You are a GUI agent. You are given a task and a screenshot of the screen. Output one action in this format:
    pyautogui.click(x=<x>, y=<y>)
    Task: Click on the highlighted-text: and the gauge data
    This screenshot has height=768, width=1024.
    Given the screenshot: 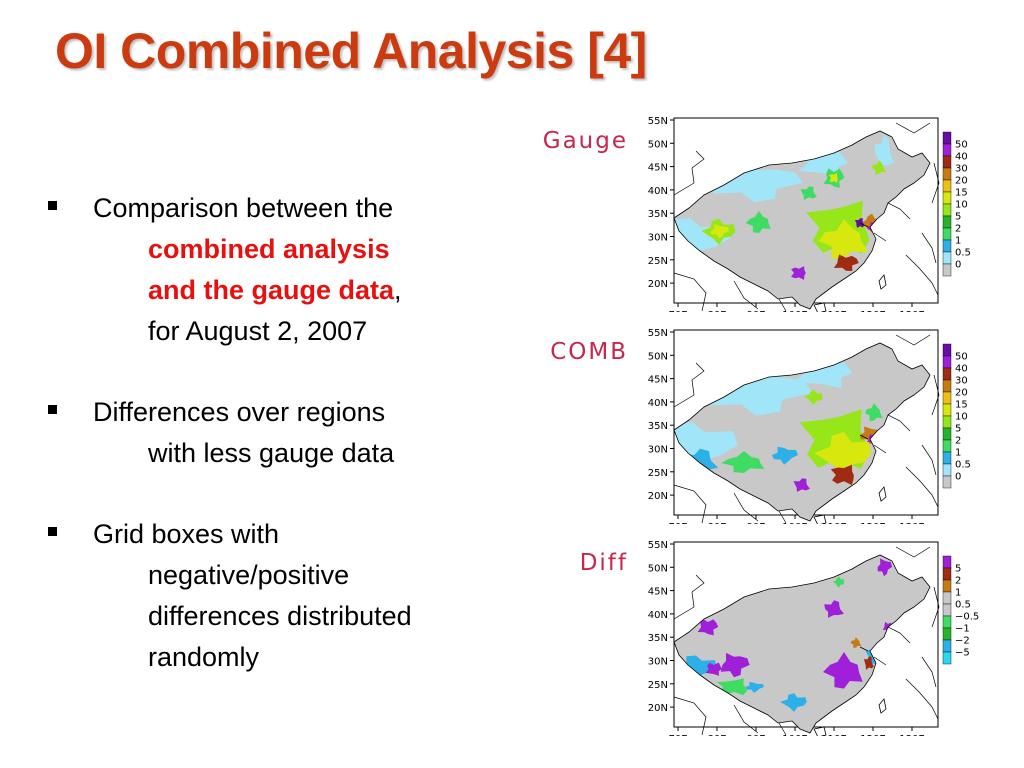 What is the action you would take?
    pyautogui.click(x=271, y=290)
    